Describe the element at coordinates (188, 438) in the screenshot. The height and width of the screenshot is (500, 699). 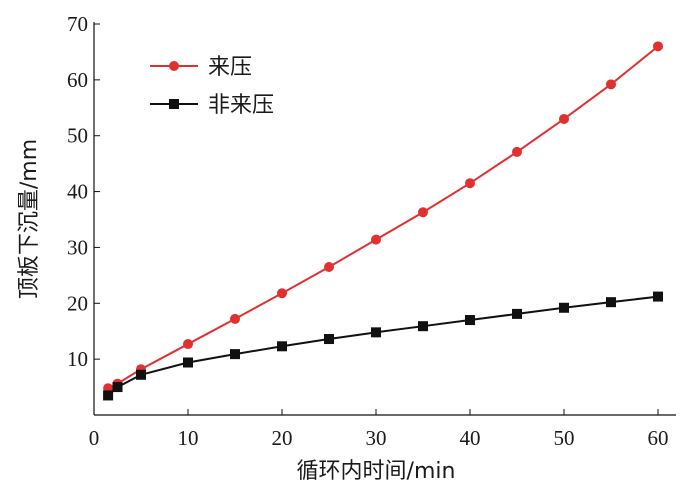
I see `x-tick-label: 10` at that location.